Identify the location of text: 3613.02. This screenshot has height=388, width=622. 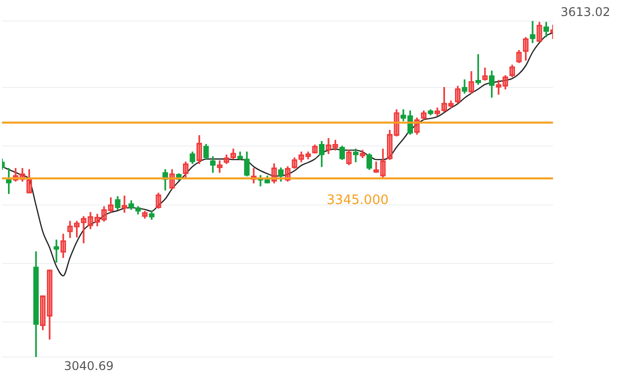
(585, 12).